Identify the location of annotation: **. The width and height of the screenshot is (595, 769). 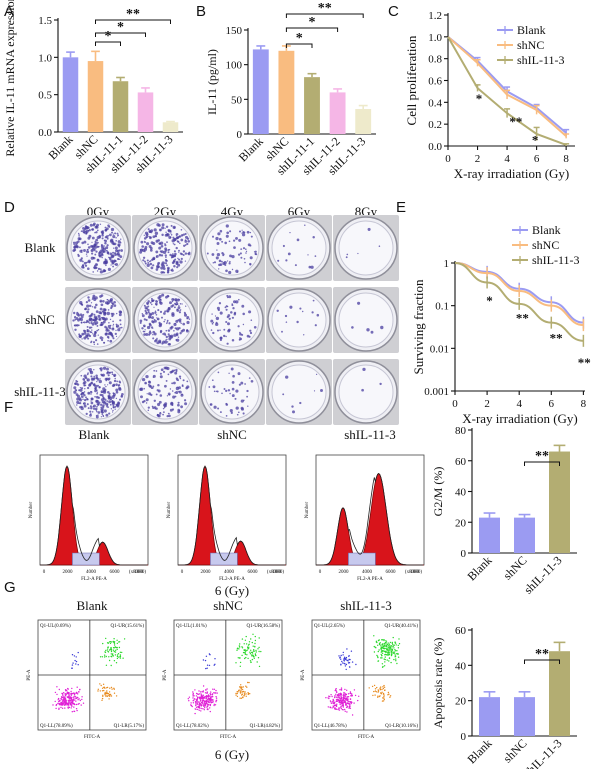
(556, 338).